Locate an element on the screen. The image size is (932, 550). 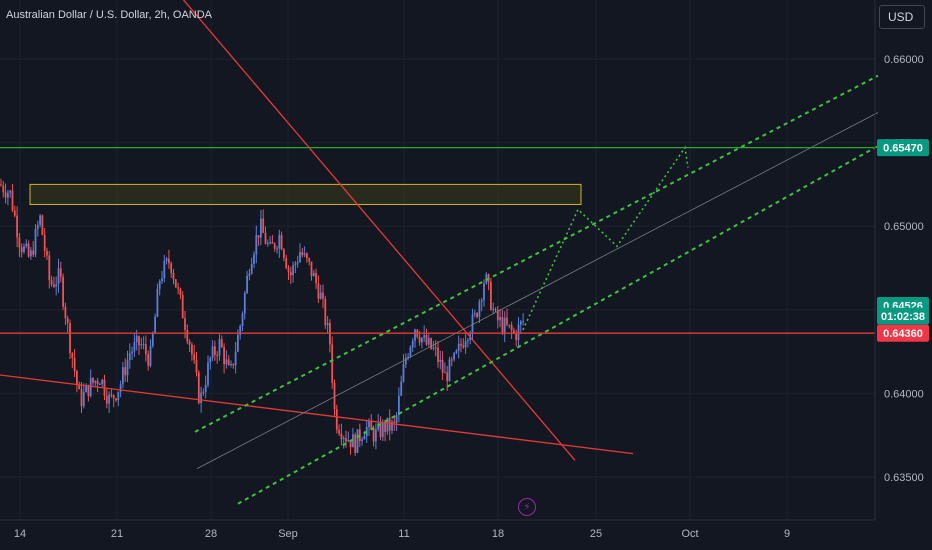
red-trendline is located at coordinates (317, 414).